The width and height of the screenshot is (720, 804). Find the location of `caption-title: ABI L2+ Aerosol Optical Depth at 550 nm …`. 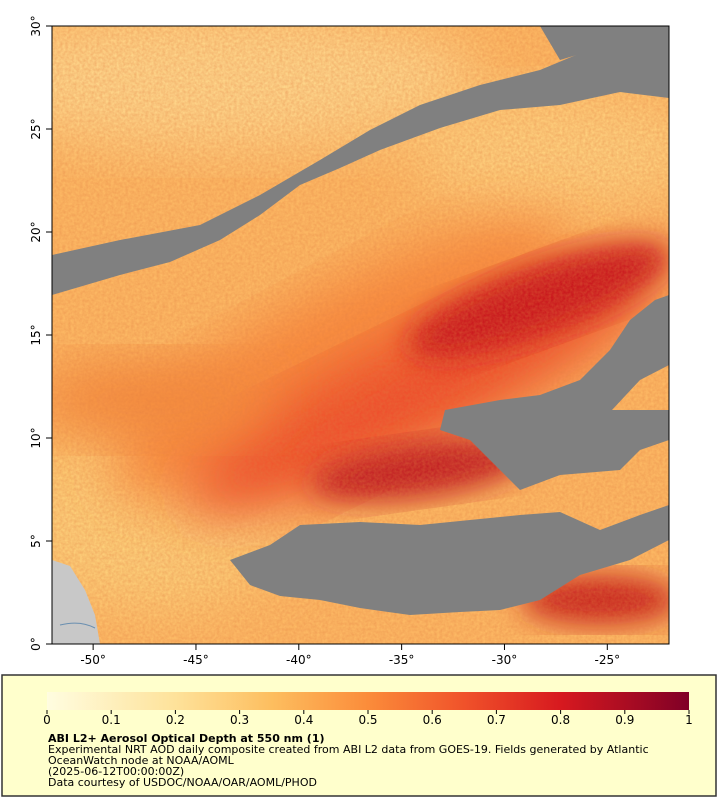

caption-title: ABI L2+ Aerosol Optical Depth at 550 nm … is located at coordinates (186, 738).